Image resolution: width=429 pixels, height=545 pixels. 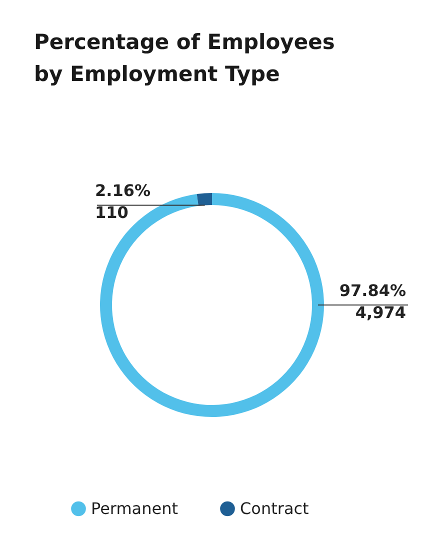 I want to click on legend-label: Contract, so click(x=274, y=508).